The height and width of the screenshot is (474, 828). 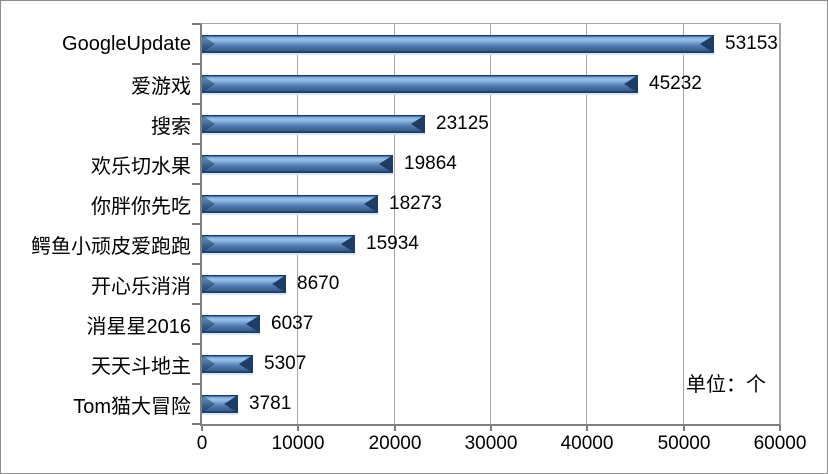 I want to click on x-axis-tick-label: 0, so click(x=202, y=443).